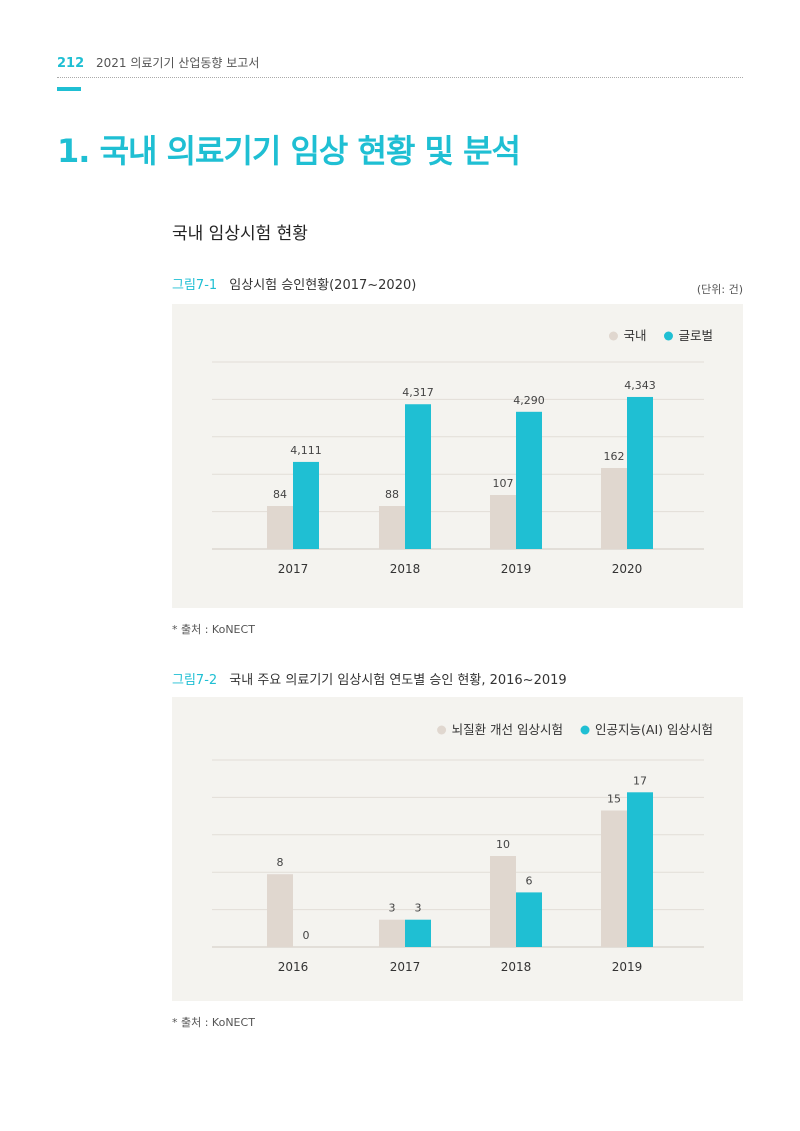 The height and width of the screenshot is (1131, 800). What do you see at coordinates (614, 799) in the screenshot?
I see `data-label: 15` at bounding box center [614, 799].